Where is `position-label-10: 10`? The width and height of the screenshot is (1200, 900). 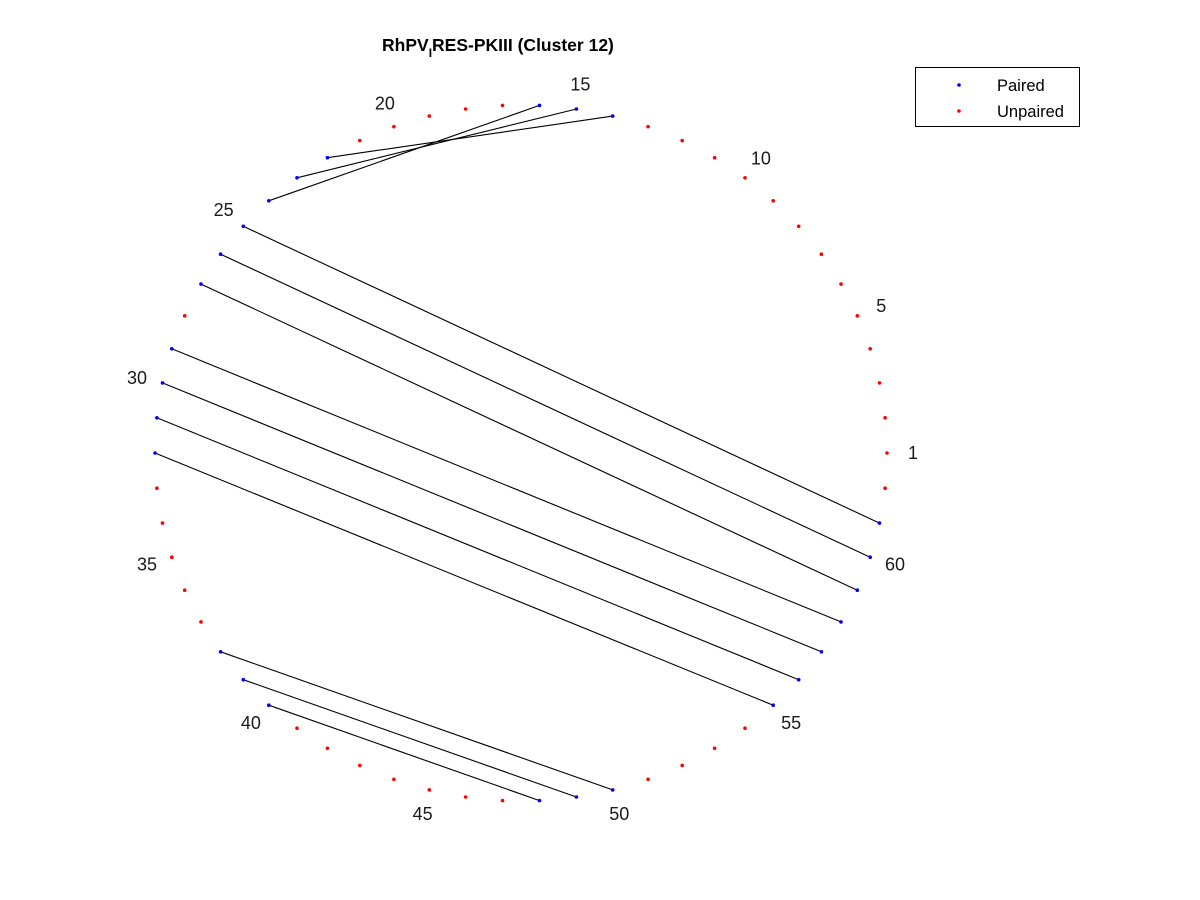
position-label-10: 10 is located at coordinates (761, 158).